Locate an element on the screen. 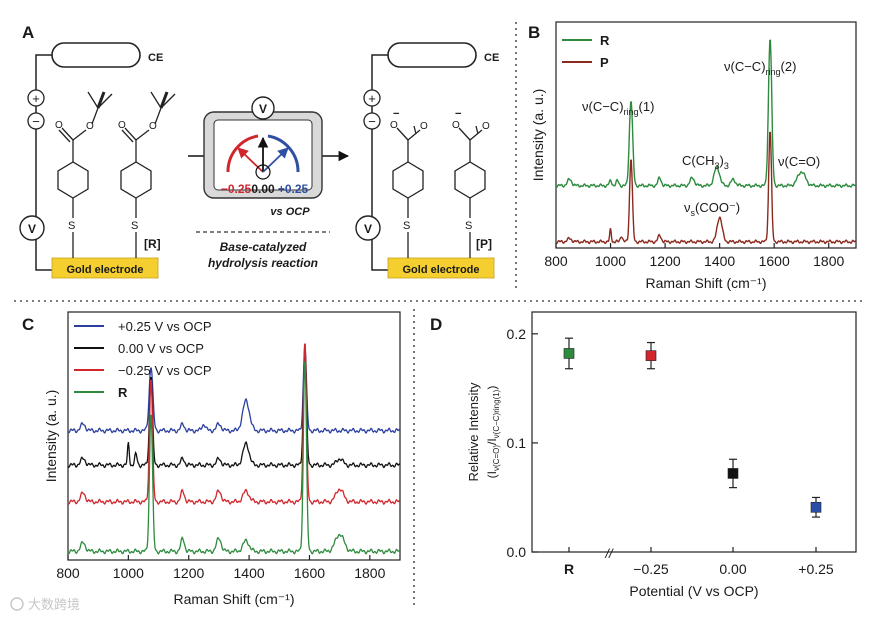 This screenshot has width=880, height=621. wire-left is located at coordinates (43, 162).